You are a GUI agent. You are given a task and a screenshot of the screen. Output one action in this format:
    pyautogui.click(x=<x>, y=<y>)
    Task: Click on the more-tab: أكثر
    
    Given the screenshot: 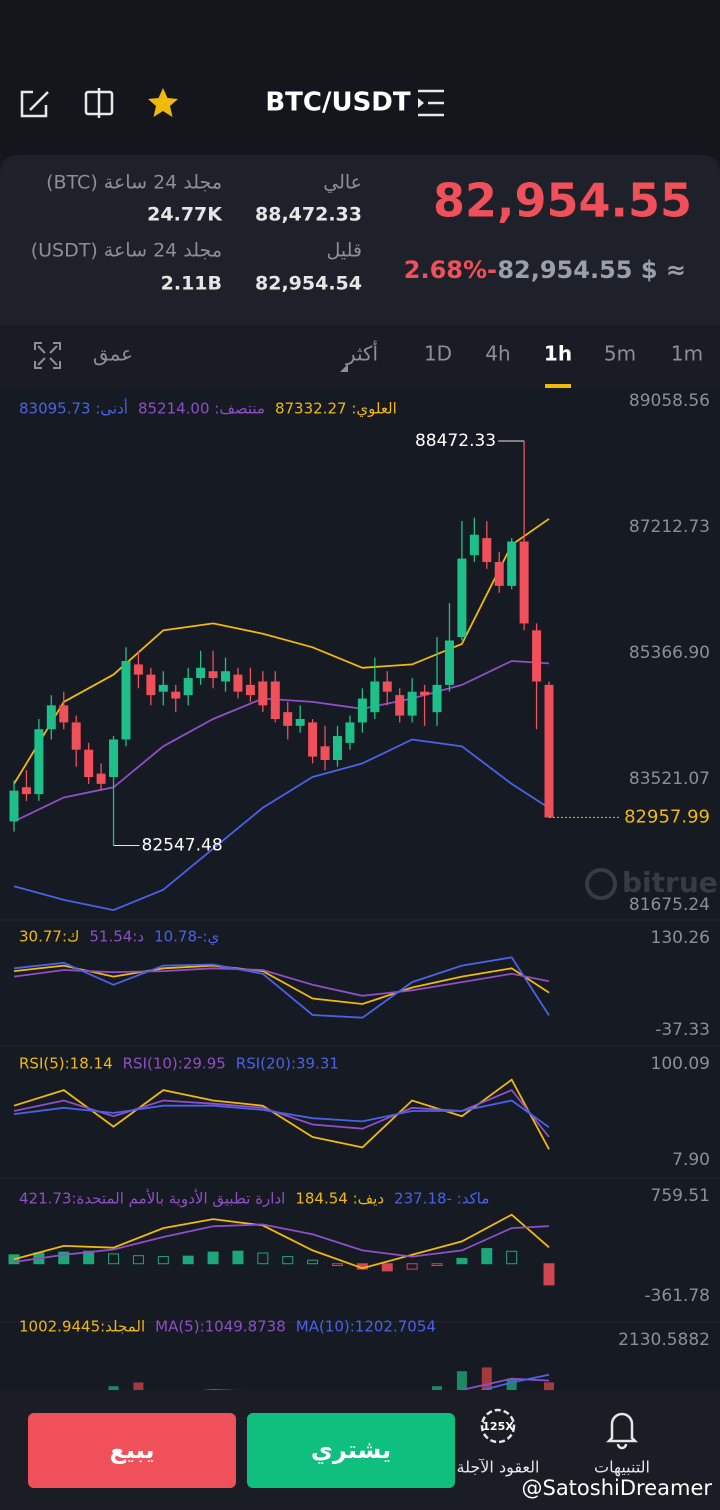 What is the action you would take?
    pyautogui.click(x=361, y=353)
    